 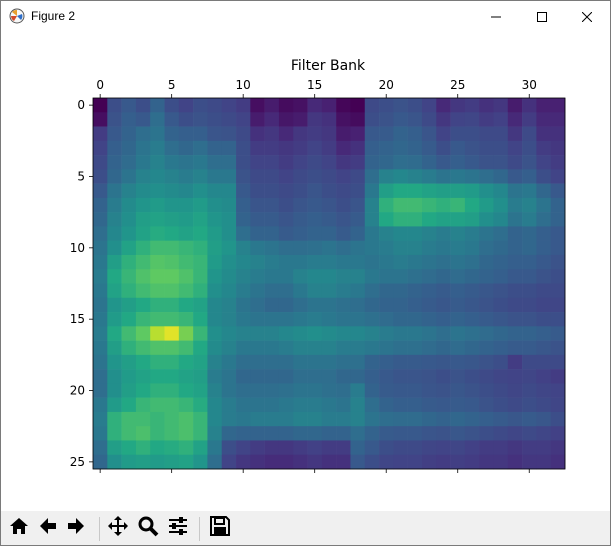 What do you see at coordinates (496, 16) in the screenshot?
I see `minimize-button` at bounding box center [496, 16].